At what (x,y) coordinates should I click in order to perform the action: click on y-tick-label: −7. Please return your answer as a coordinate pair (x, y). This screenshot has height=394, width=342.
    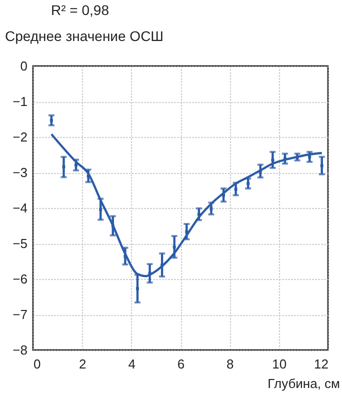
    Looking at the image, I should click on (20, 314).